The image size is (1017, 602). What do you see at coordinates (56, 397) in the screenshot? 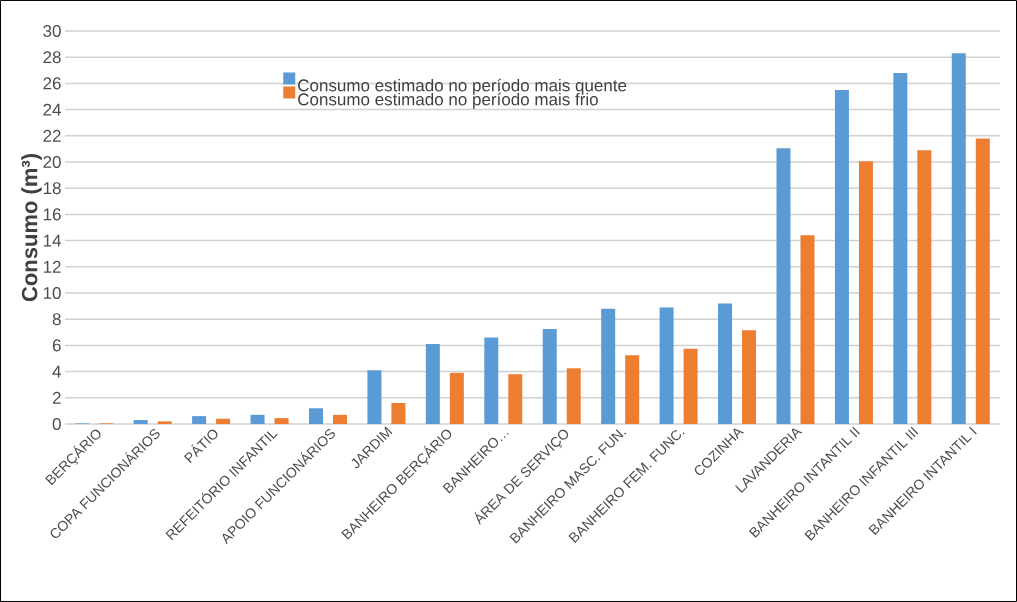
I see `y-tick-label: 2` at bounding box center [56, 397].